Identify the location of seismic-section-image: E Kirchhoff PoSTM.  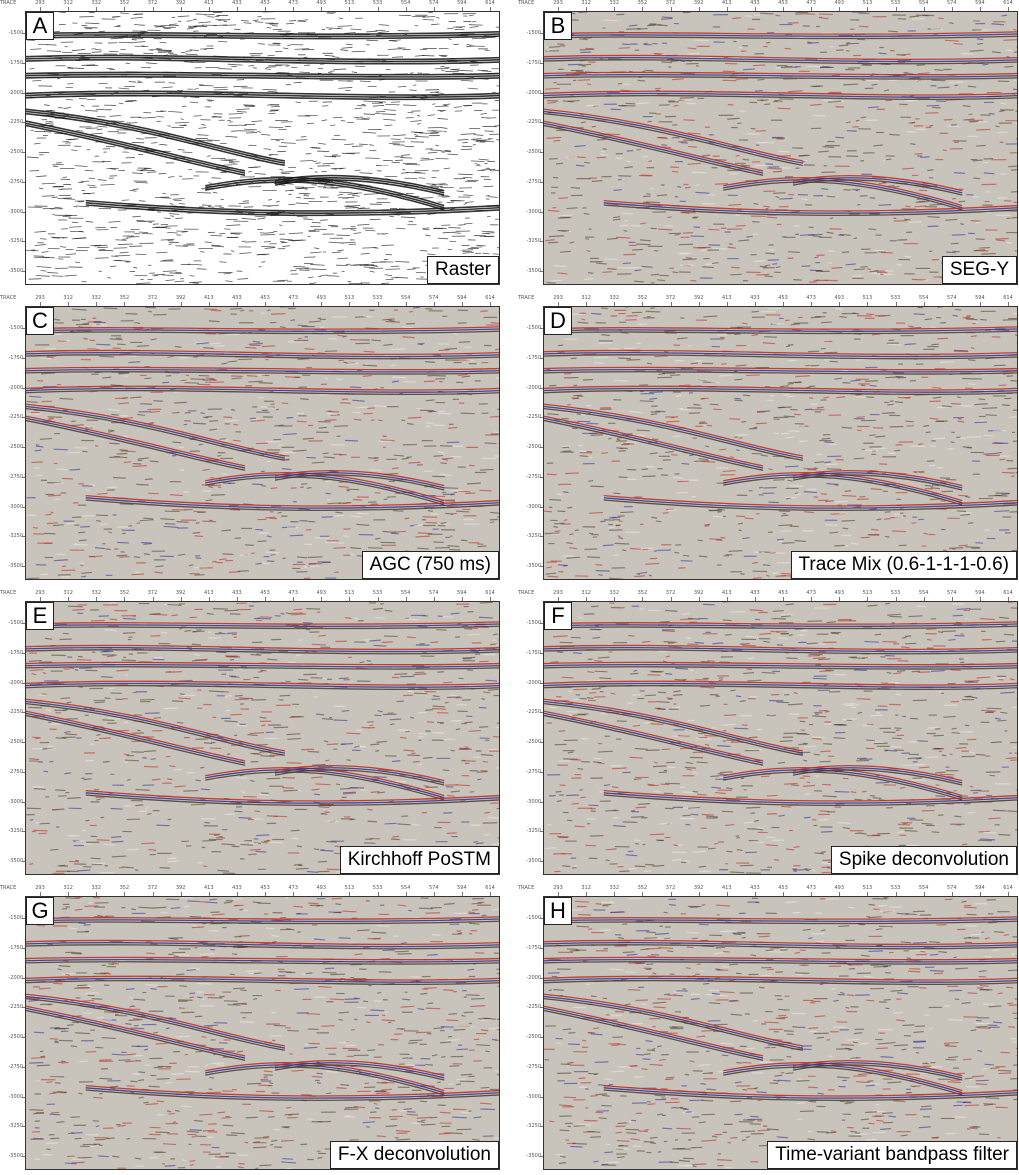
(262, 738).